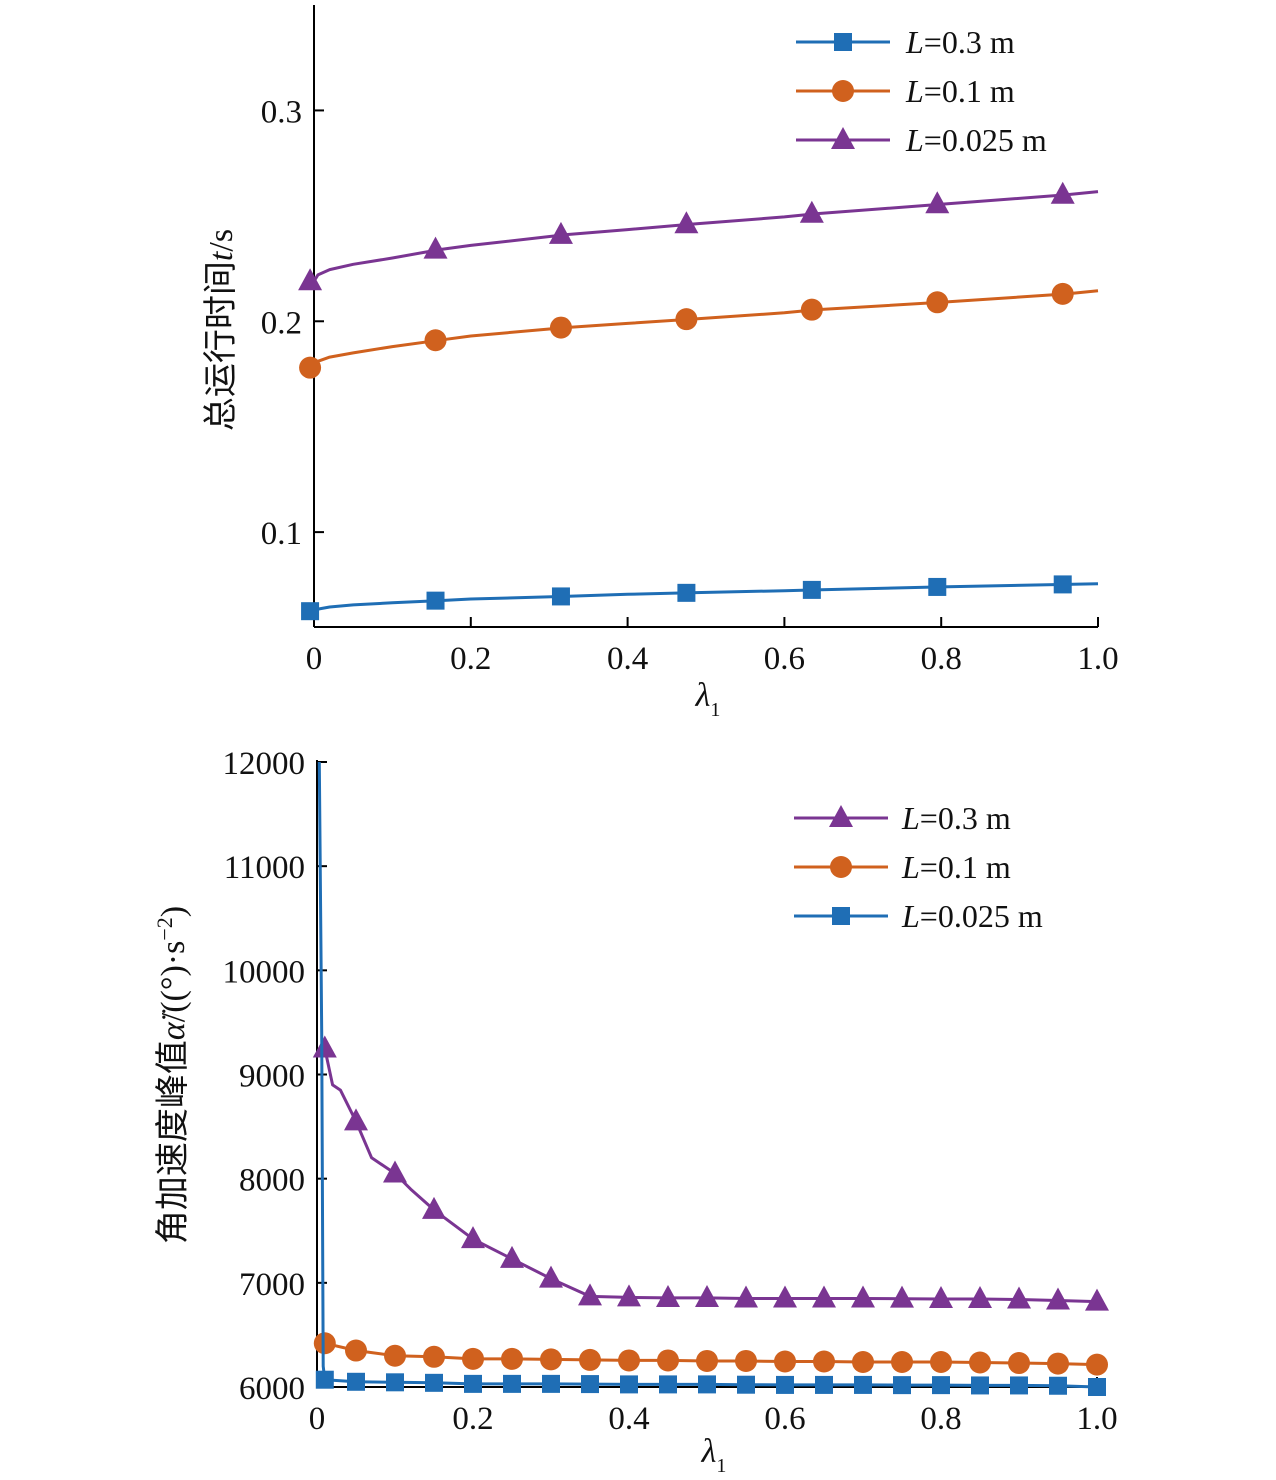 The height and width of the screenshot is (1480, 1276). Describe the element at coordinates (264, 764) in the screenshot. I see `y-tick-label: 12000` at that location.